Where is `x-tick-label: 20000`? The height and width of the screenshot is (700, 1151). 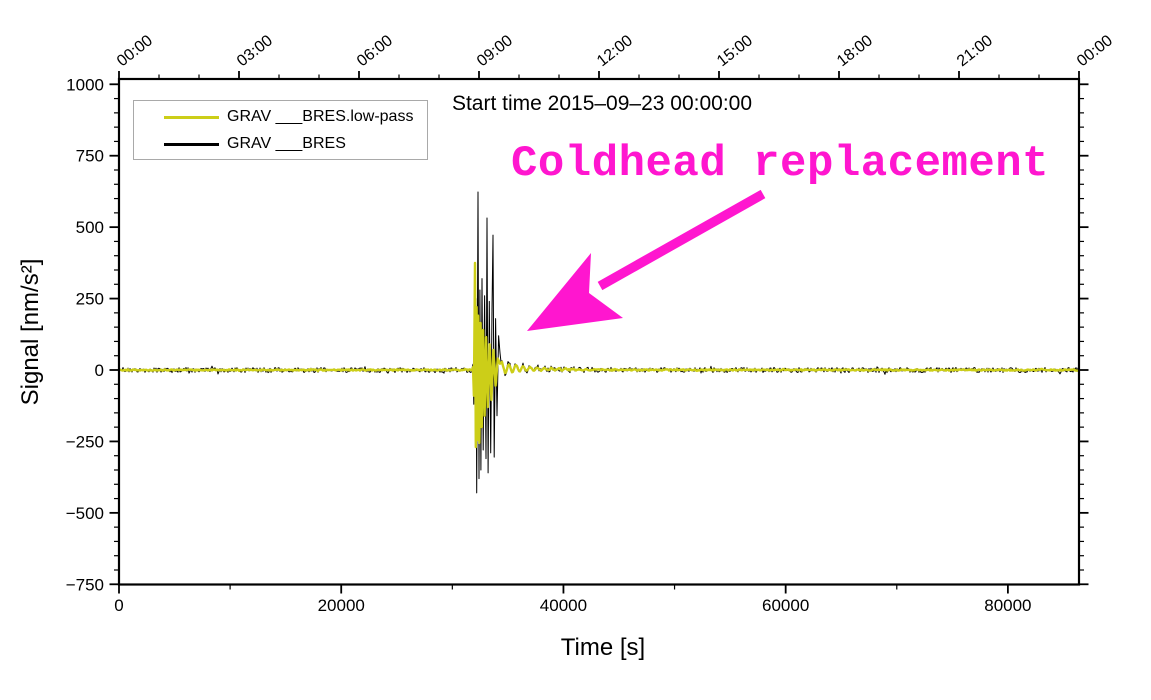 x-tick-label: 20000 is located at coordinates (341, 605).